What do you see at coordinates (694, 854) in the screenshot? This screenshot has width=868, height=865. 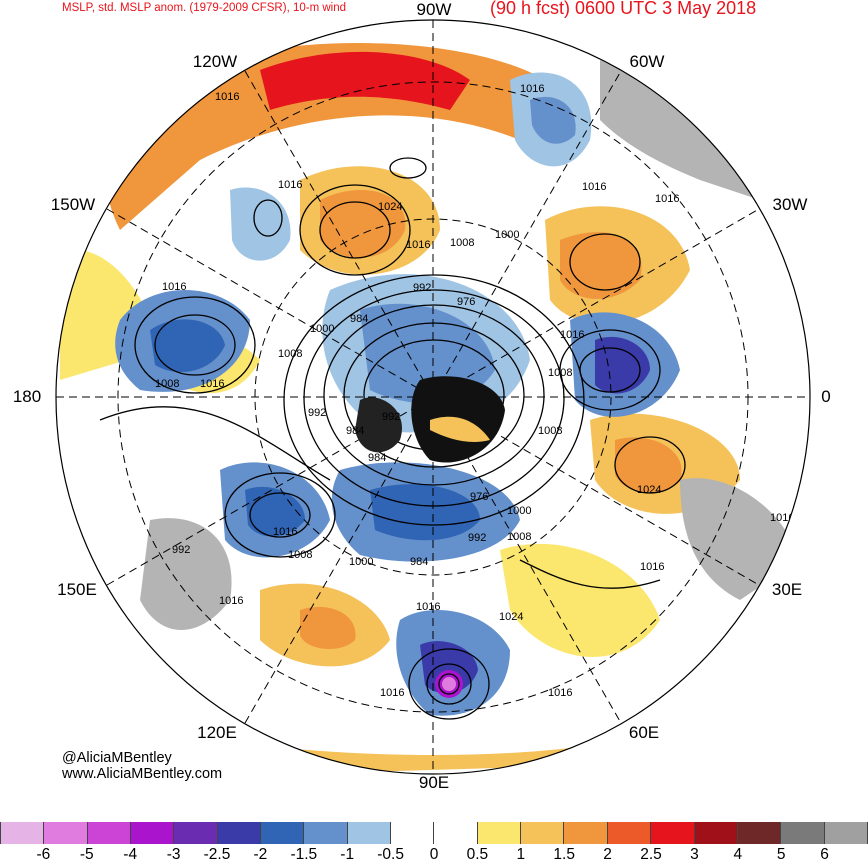 I see `colorbar-tick-label: 3` at bounding box center [694, 854].